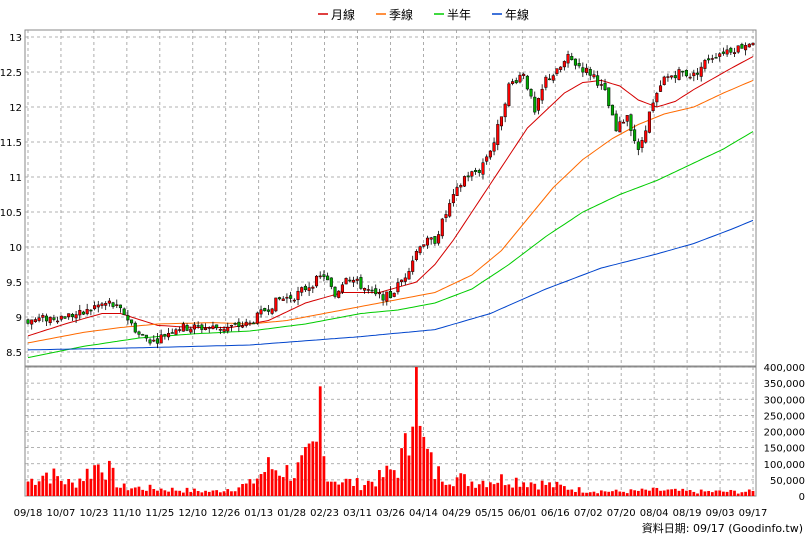 This screenshot has height=540, width=808. What do you see at coordinates (456, 513) in the screenshot?
I see `x-tick-label: 04/29` at bounding box center [456, 513].